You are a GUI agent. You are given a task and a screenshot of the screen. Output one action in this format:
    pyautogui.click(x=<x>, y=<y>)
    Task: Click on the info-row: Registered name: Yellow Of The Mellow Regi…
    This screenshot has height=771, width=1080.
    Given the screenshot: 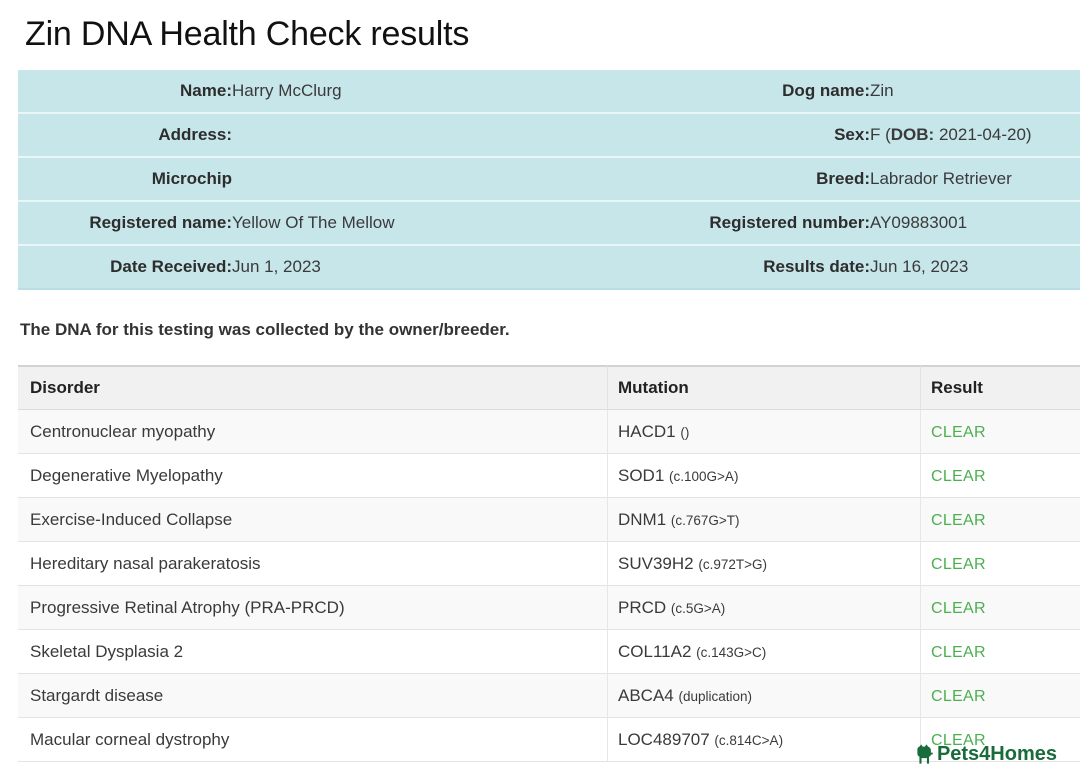 What is the action you would take?
    pyautogui.click(x=549, y=224)
    